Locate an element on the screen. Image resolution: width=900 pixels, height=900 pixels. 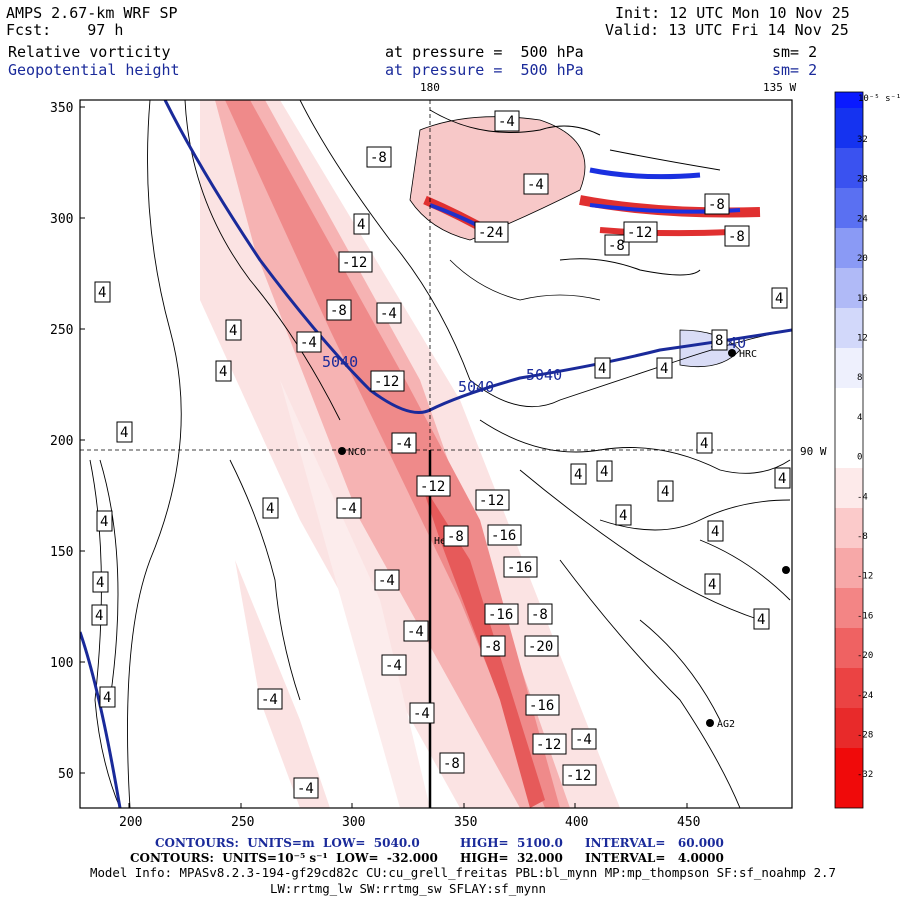
colorbar-tick-label: 28 is located at coordinates (862, 180).